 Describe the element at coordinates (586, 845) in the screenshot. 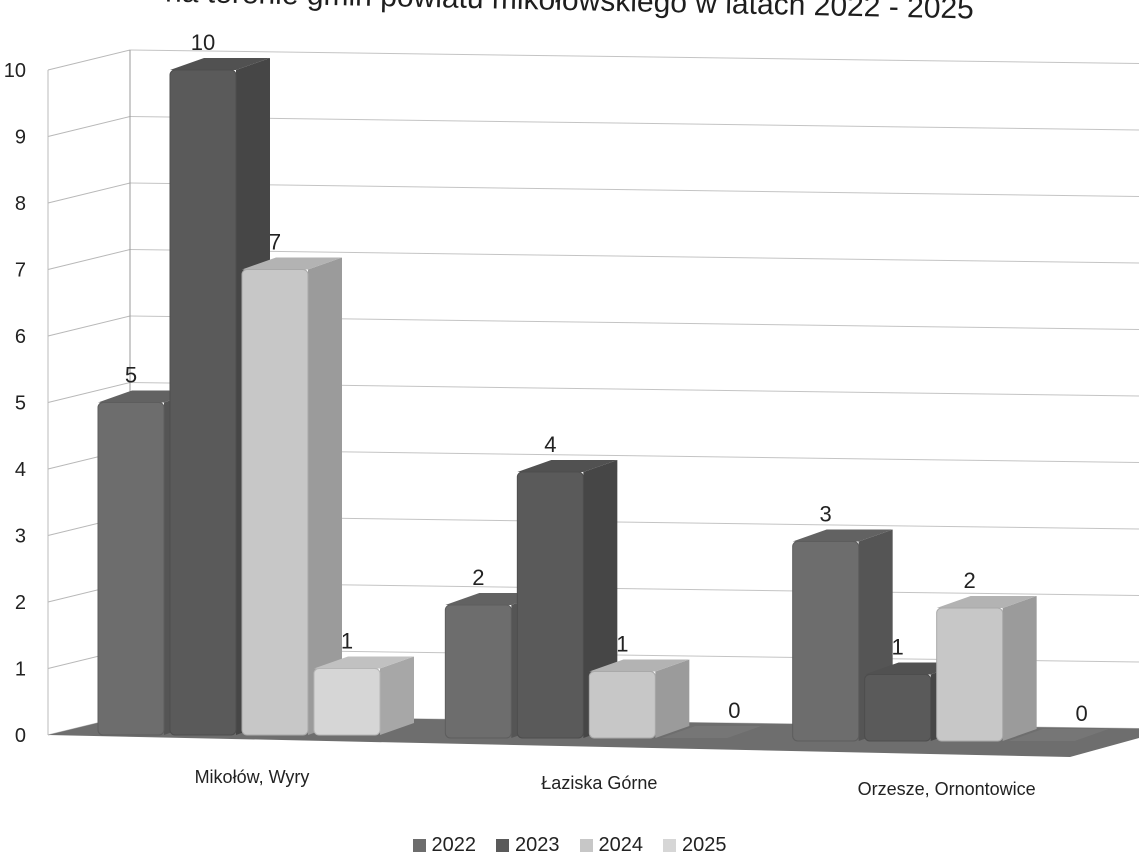

I see `legend-swatch-2024` at that location.